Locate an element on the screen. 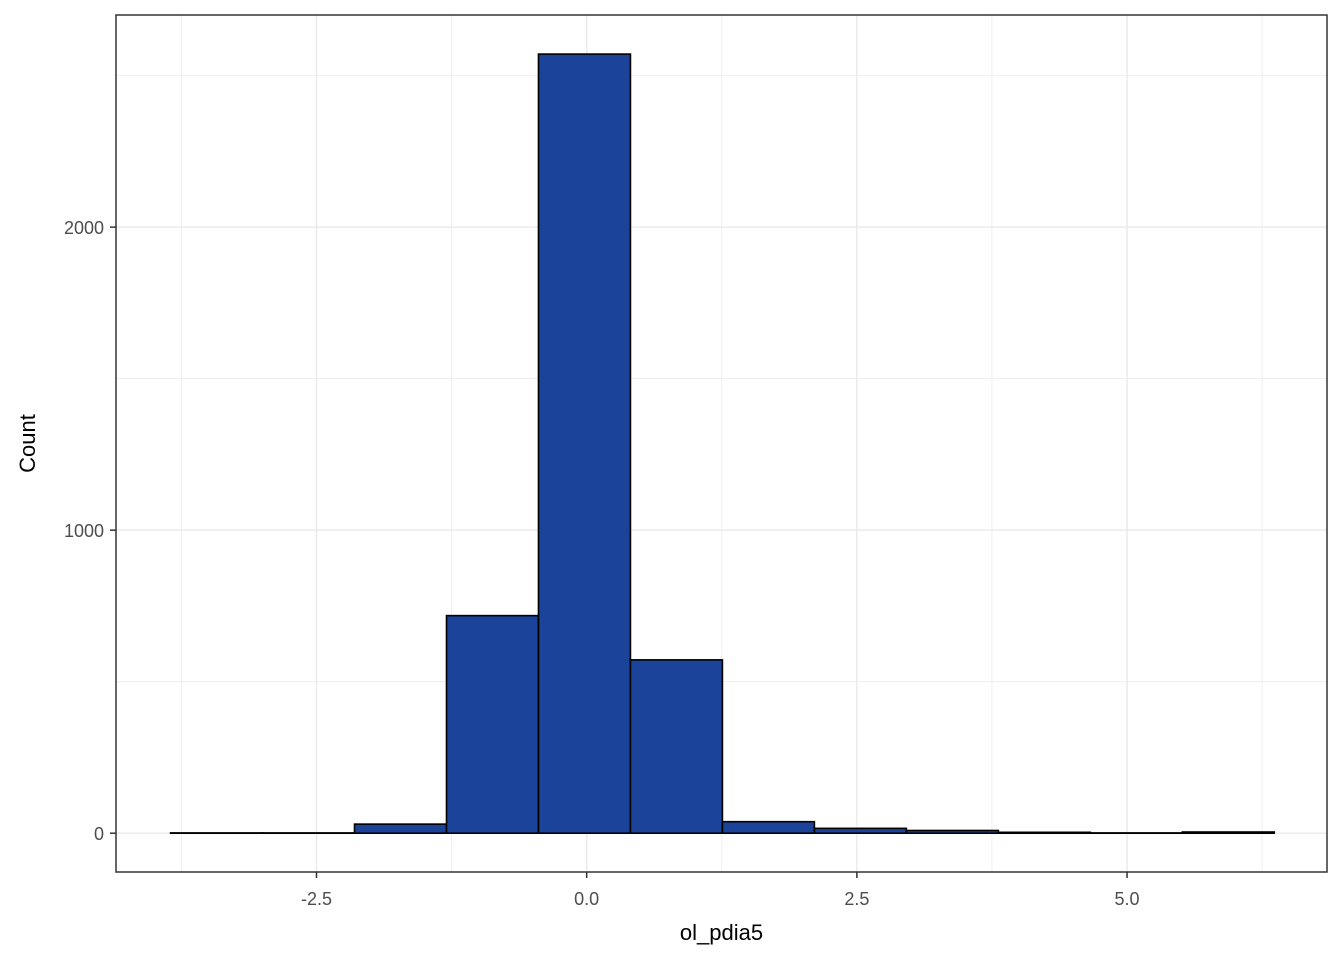 The image size is (1344, 960). y-axis-ticks: 0 1000 2000 is located at coordinates (90, 531).